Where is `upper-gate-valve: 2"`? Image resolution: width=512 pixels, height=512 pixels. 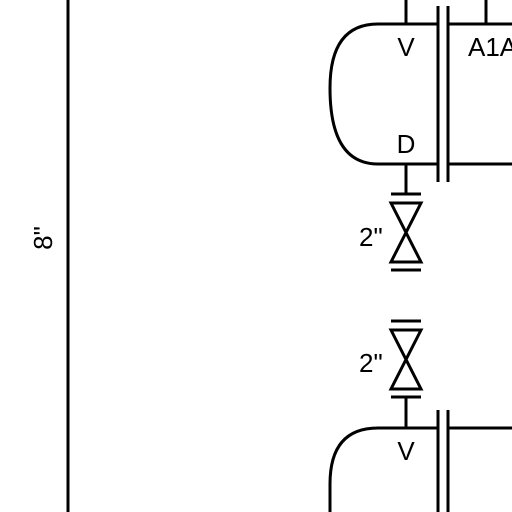 upper-gate-valve: 2" is located at coordinates (391, 232).